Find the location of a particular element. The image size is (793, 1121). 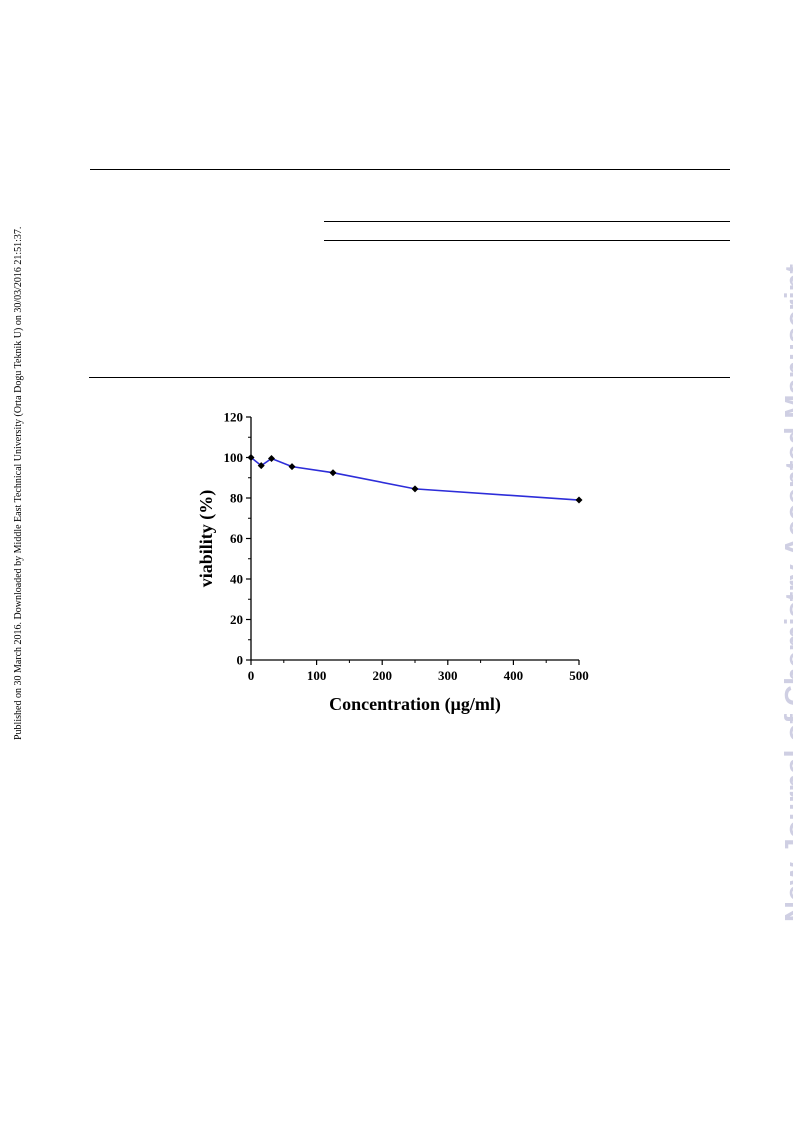

y-axis-label: viability (%) is located at coordinates (206, 539).